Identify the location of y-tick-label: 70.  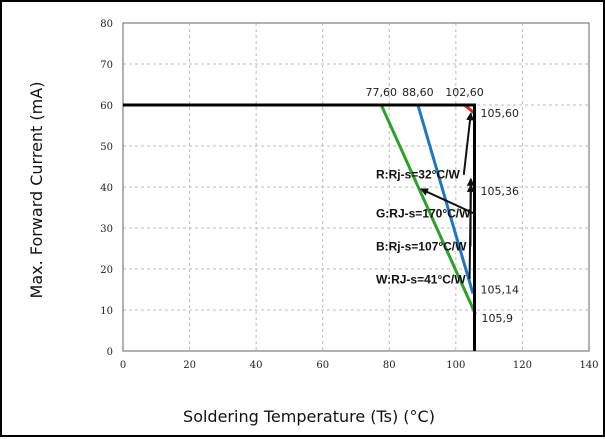
(106, 65).